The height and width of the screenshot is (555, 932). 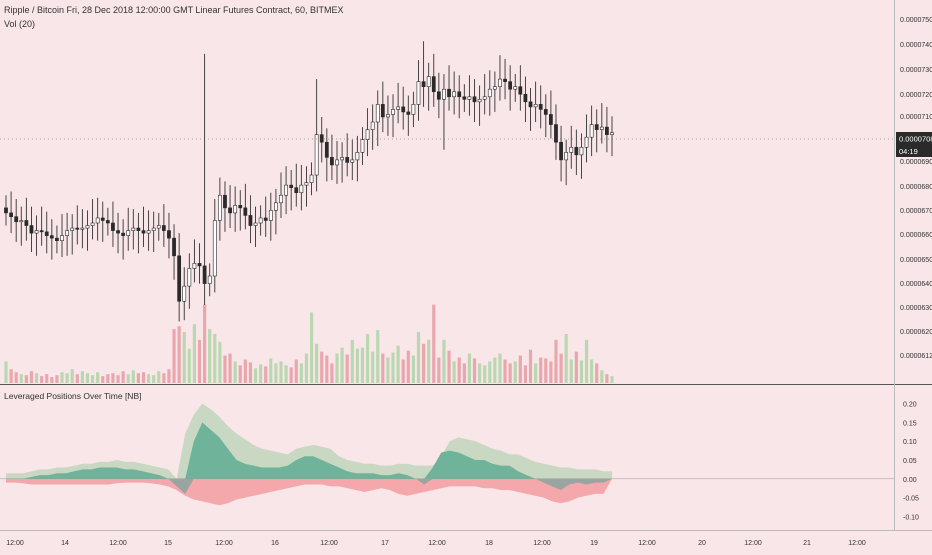 I want to click on indicator-axis: 0.20 0.15 0.10 0.05 0.00 -0.05 -0.10, so click(x=911, y=462).